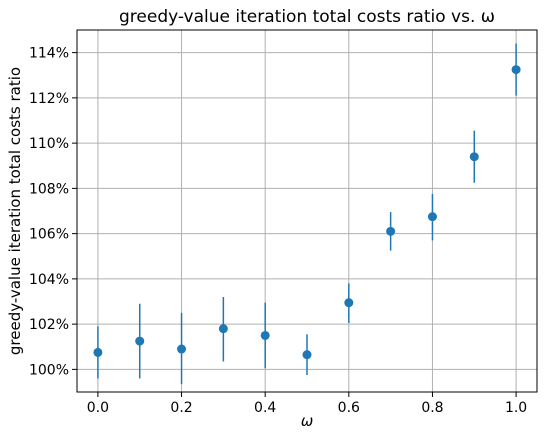 This screenshot has height=432, width=550. I want to click on y-tick-label: 114%, so click(49, 54).